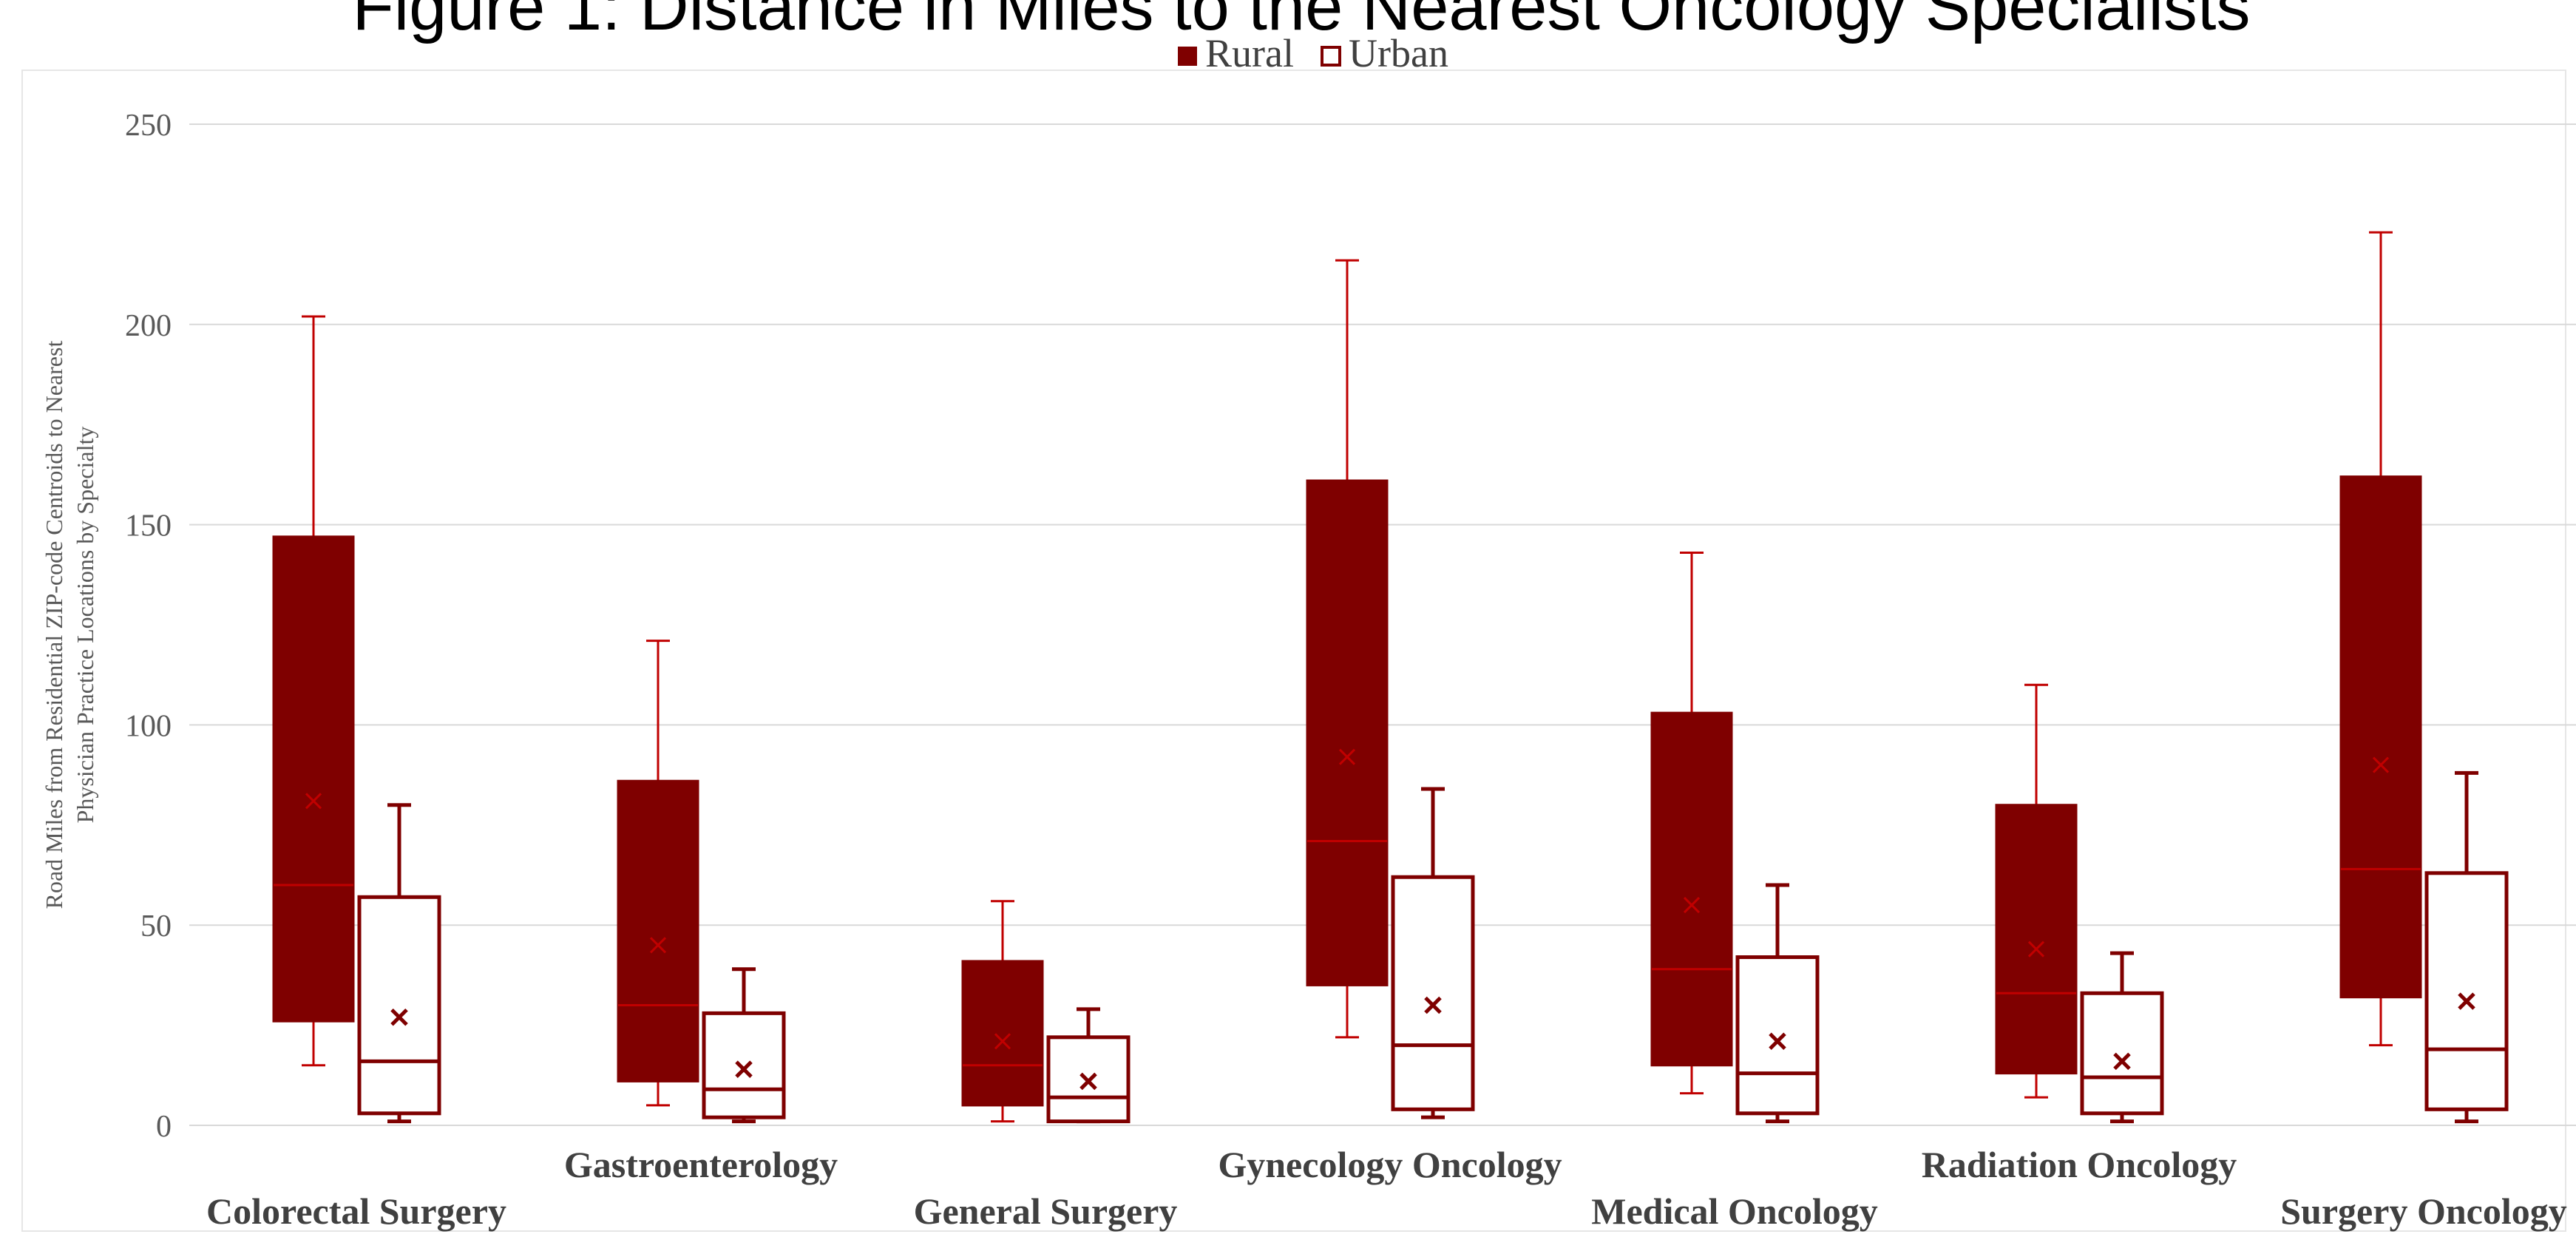 The image size is (2576, 1237). Describe the element at coordinates (1331, 57) in the screenshot. I see `legend-swatch-urban` at that location.